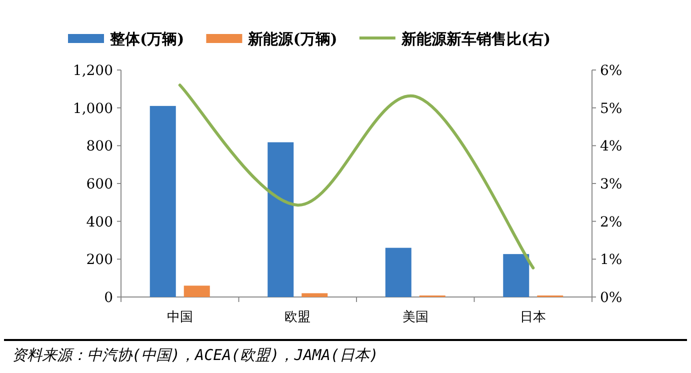 This screenshot has height=373, width=691. Describe the element at coordinates (99, 146) in the screenshot. I see `y-tick-label: 800` at that location.